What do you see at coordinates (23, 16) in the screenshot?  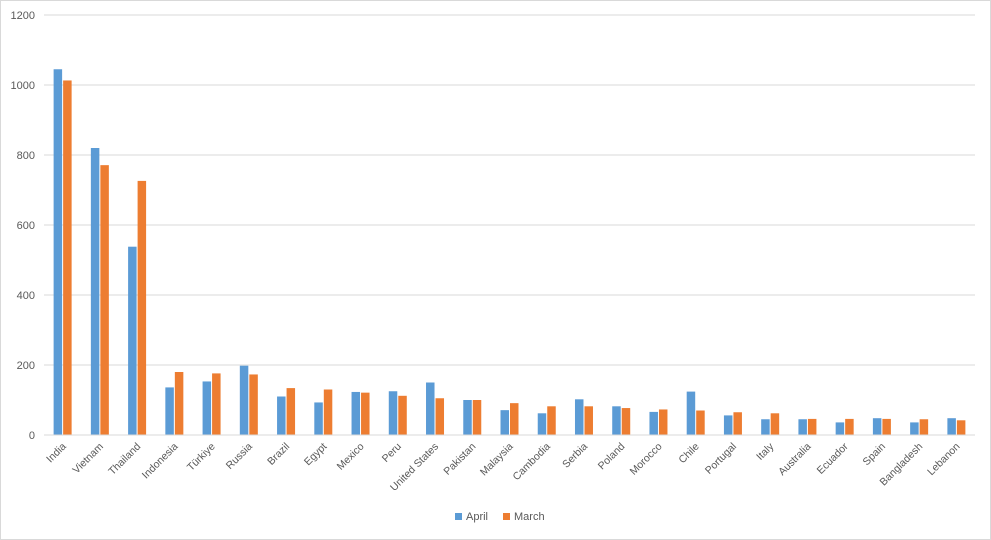 I see `y-tick-label: 1200` at bounding box center [23, 16].